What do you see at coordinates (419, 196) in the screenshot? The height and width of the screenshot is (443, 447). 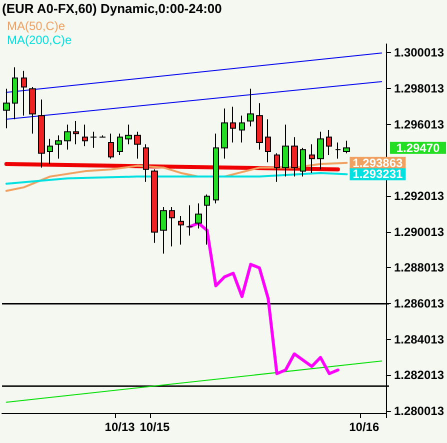 I see `y-tick-label: 1.292013` at bounding box center [419, 196].